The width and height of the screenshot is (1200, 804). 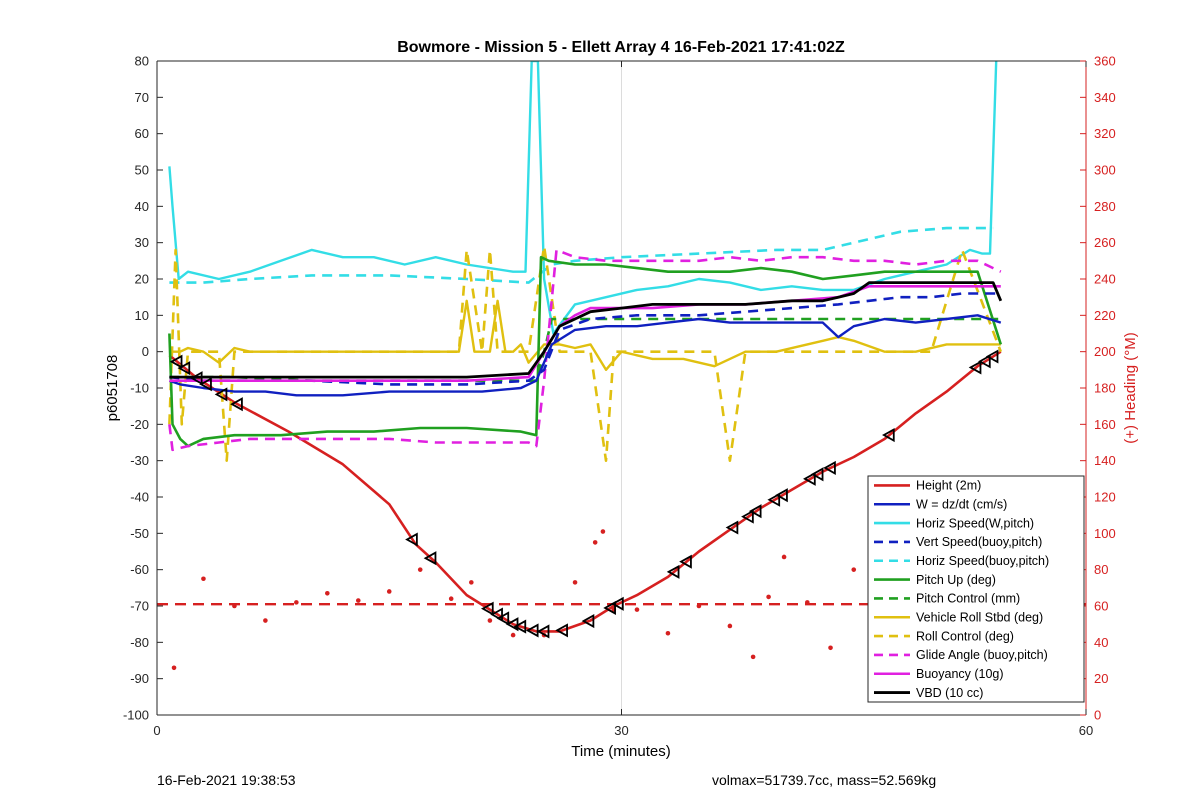 What do you see at coordinates (142, 97) in the screenshot?
I see `y-tick-label: 70` at bounding box center [142, 97].